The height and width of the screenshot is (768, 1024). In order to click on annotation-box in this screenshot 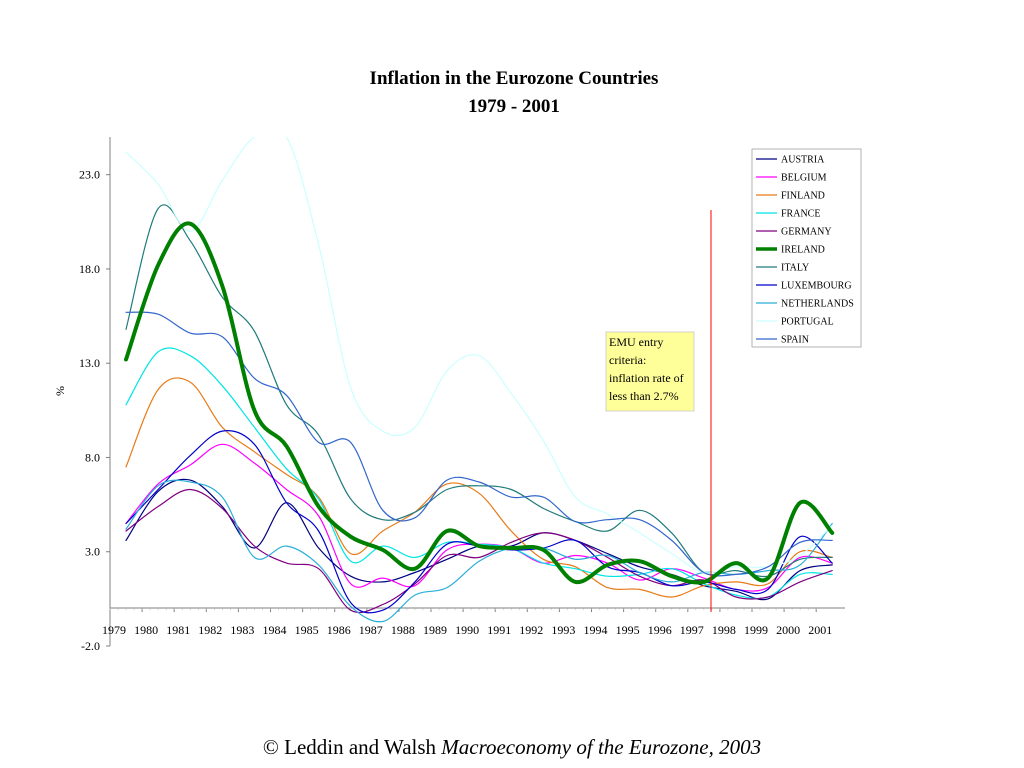, I will do `click(650, 371)`.